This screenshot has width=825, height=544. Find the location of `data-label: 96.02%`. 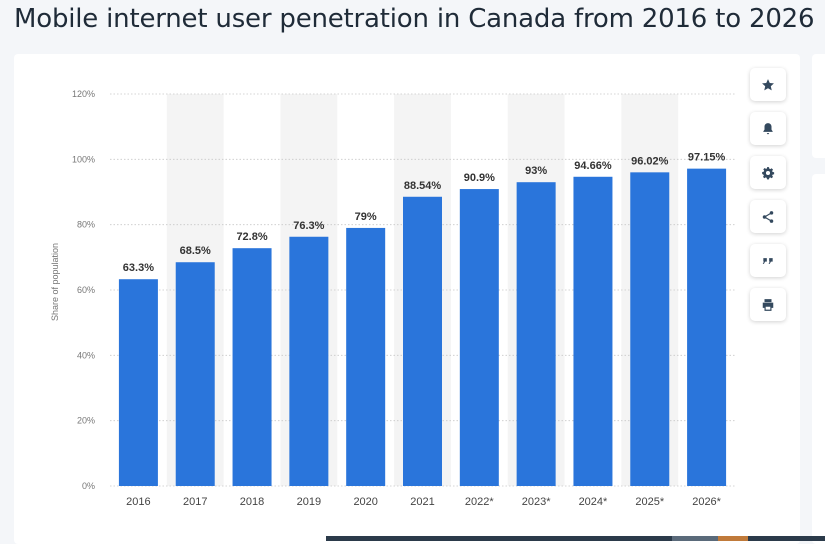

data-label: 96.02% is located at coordinates (650, 161).